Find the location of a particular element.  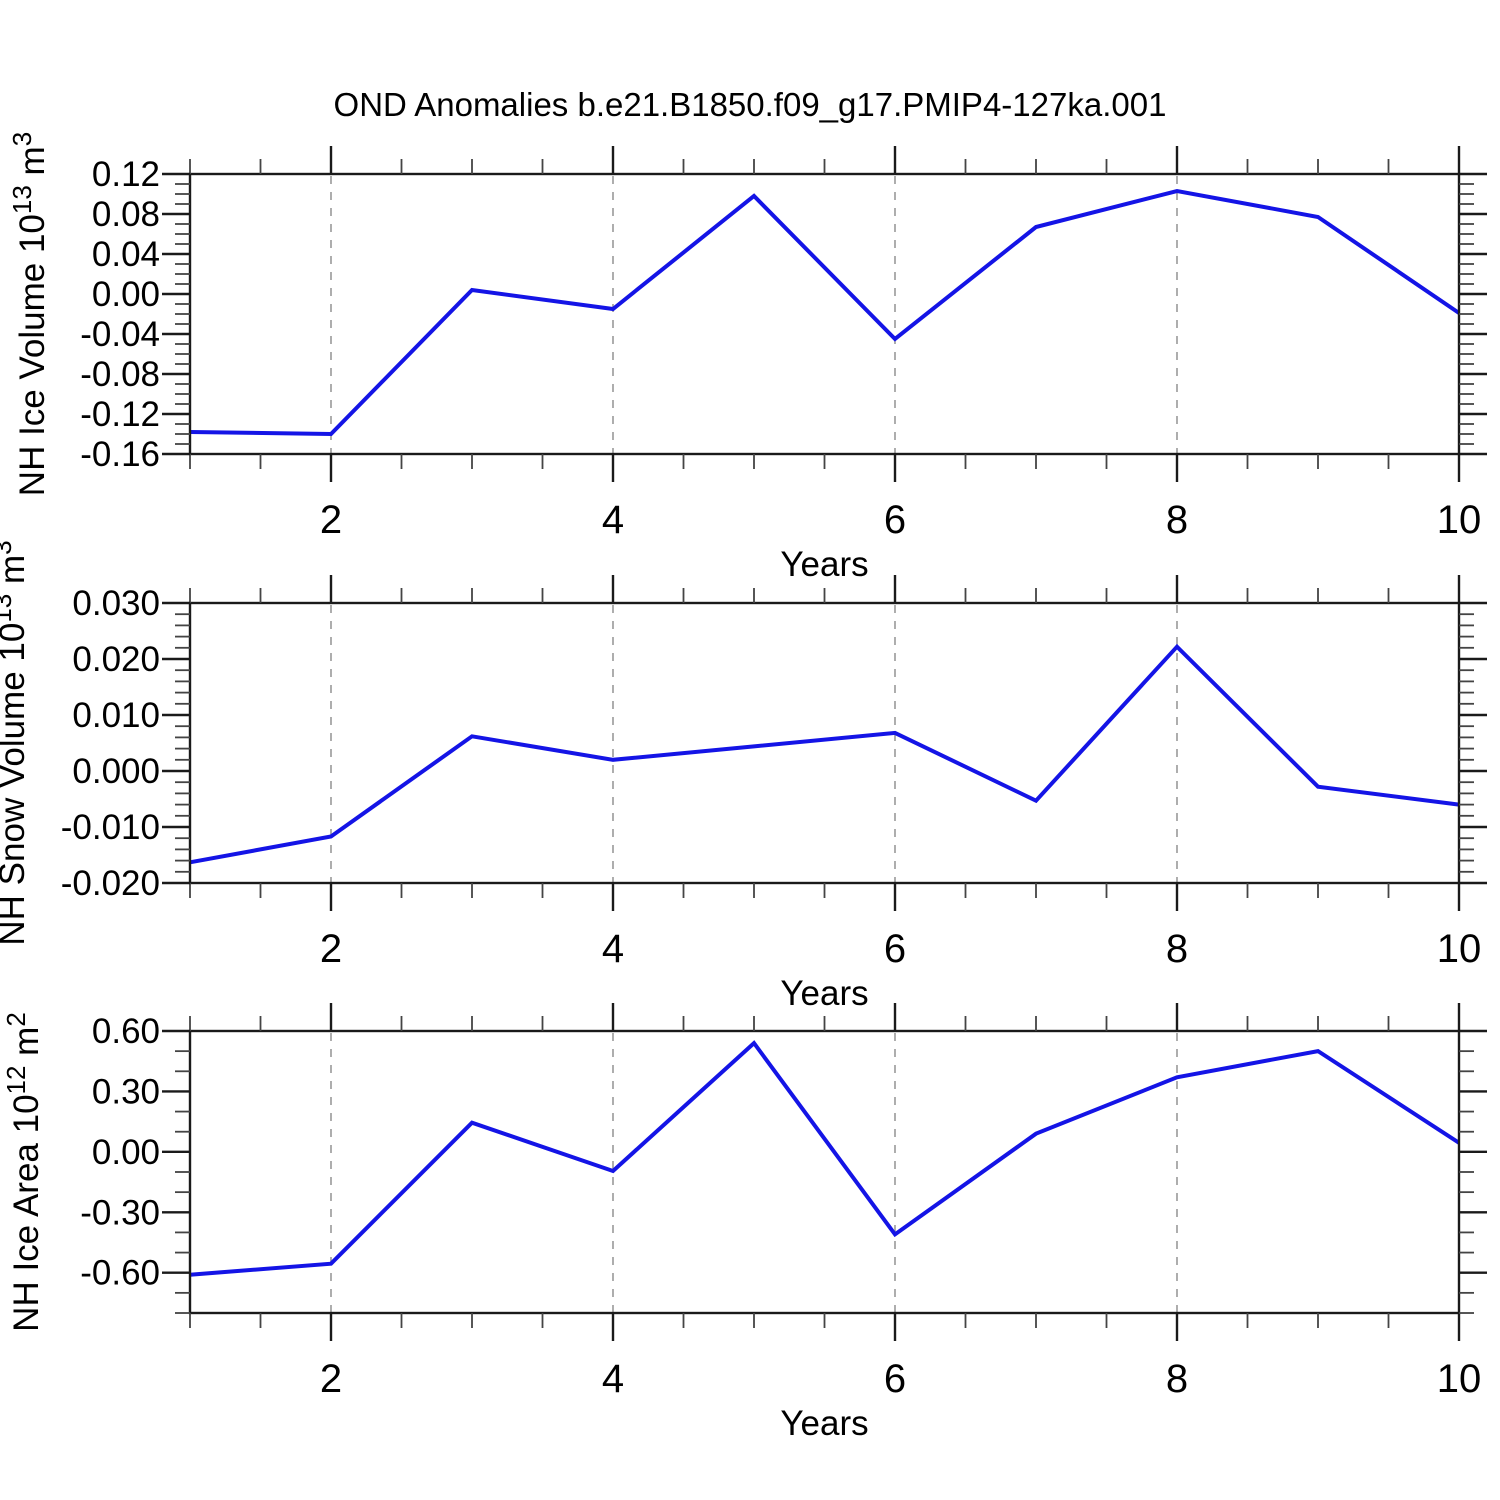

panel-3-gridlines is located at coordinates (754, 1172).